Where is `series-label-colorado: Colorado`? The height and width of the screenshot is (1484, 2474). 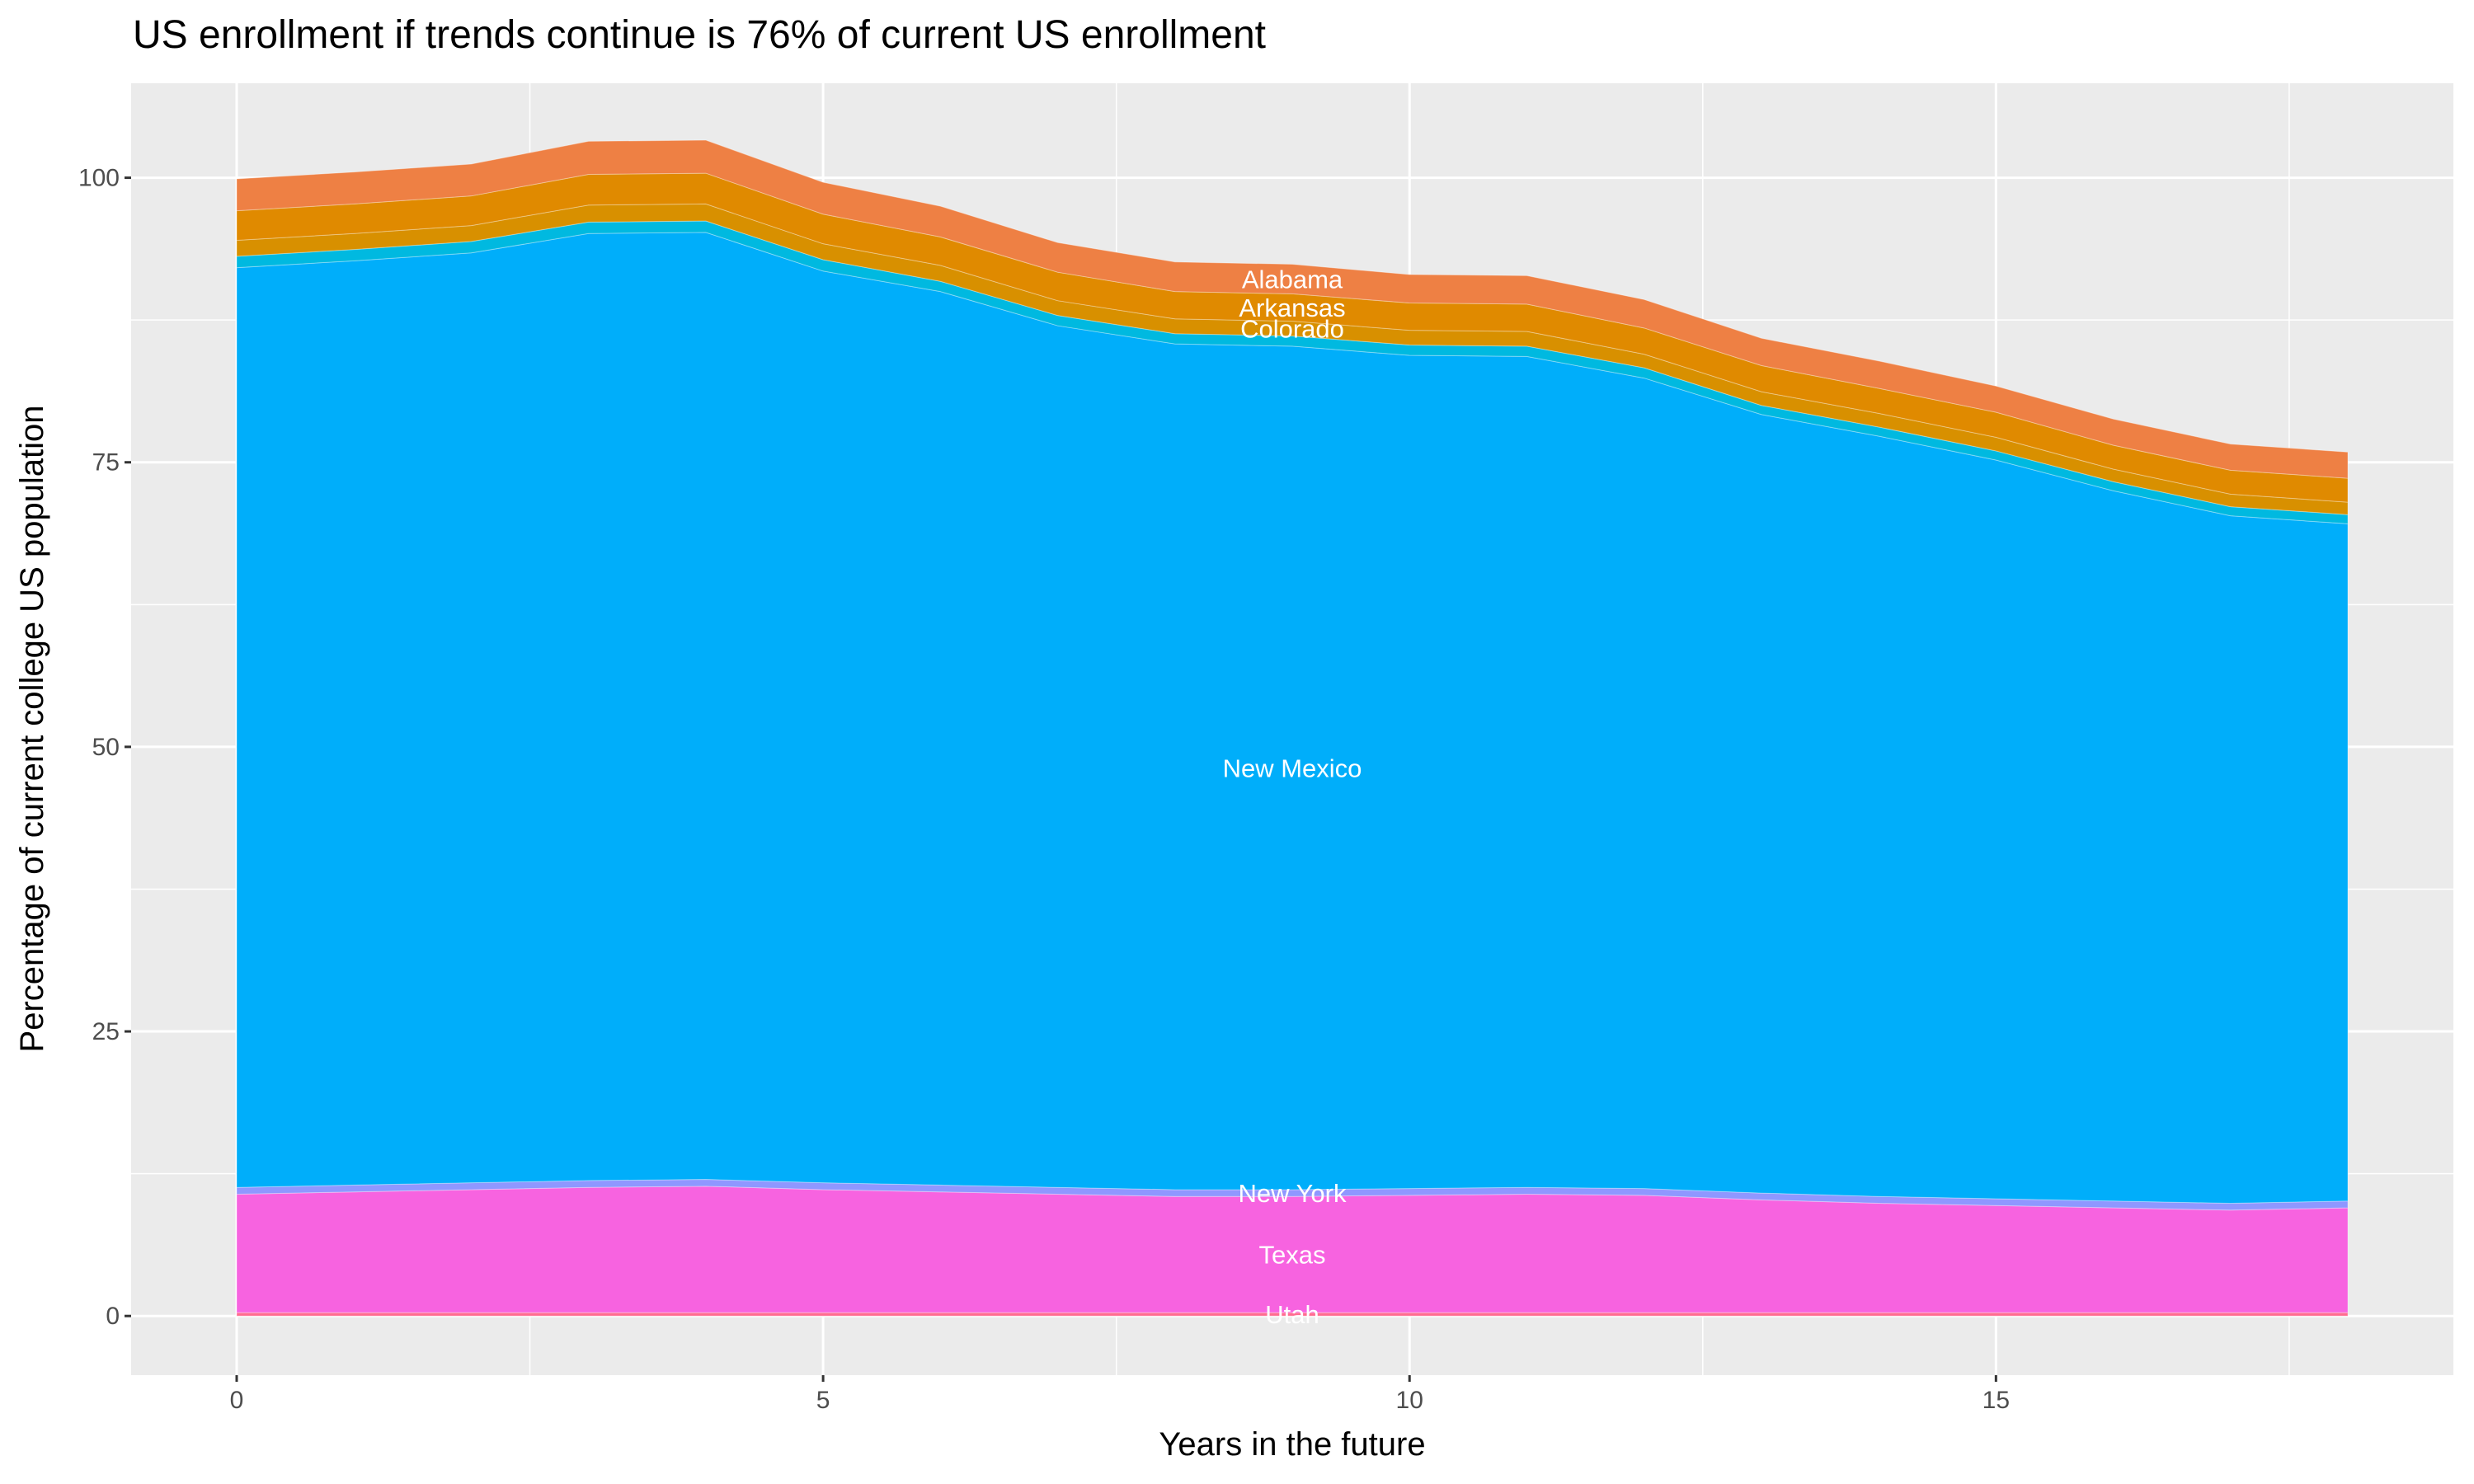 series-label-colorado: Colorado is located at coordinates (1292, 329).